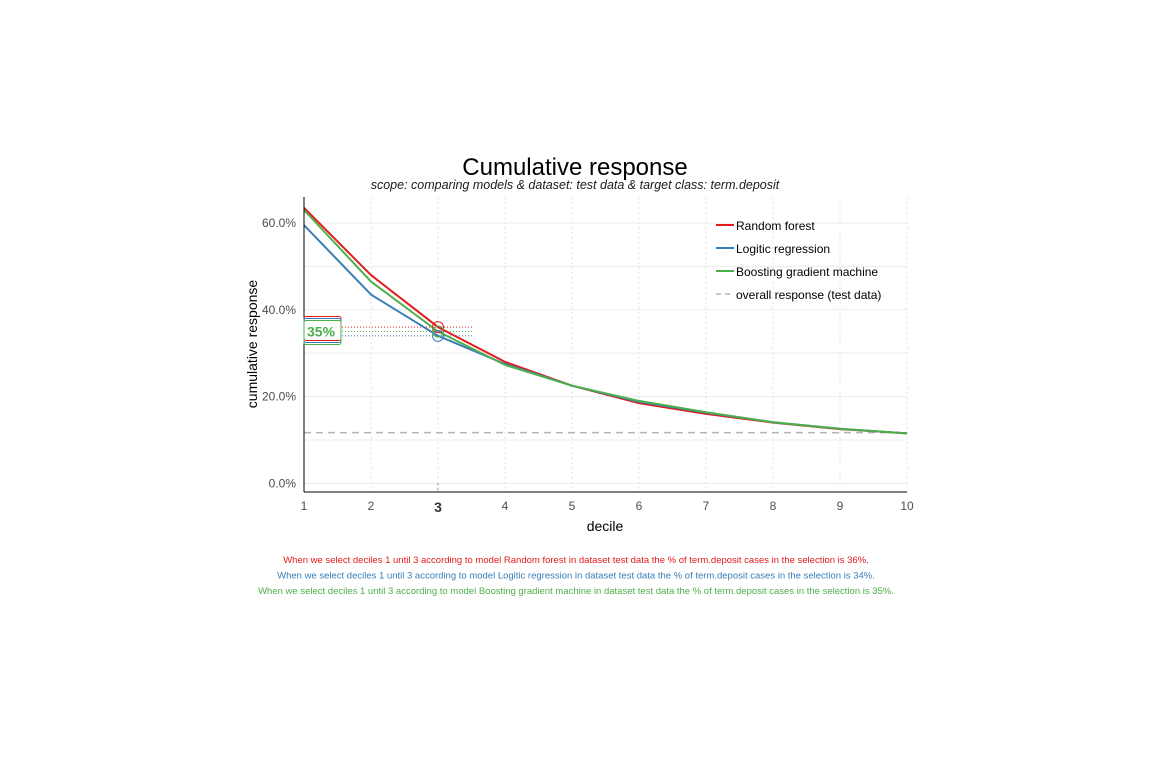 The image size is (1152, 768). I want to click on x-axis-ticks: 1 2 3 4 5 6 7 8 9 10, so click(607, 507).